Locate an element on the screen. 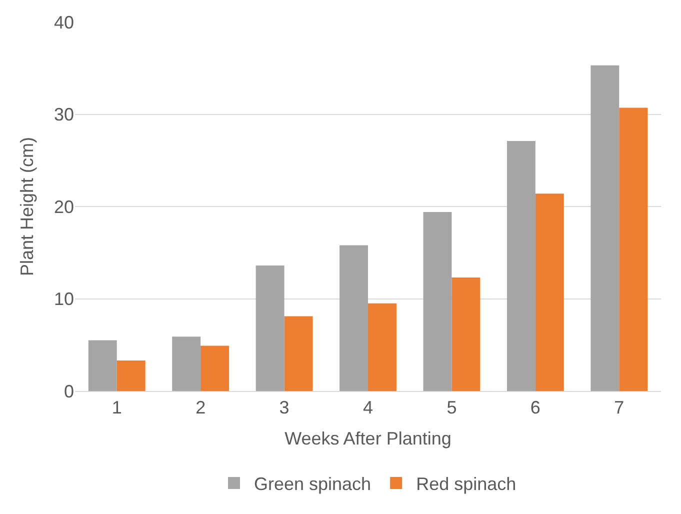 This screenshot has height=514, width=681. legend-label: Red spinach is located at coordinates (466, 484).